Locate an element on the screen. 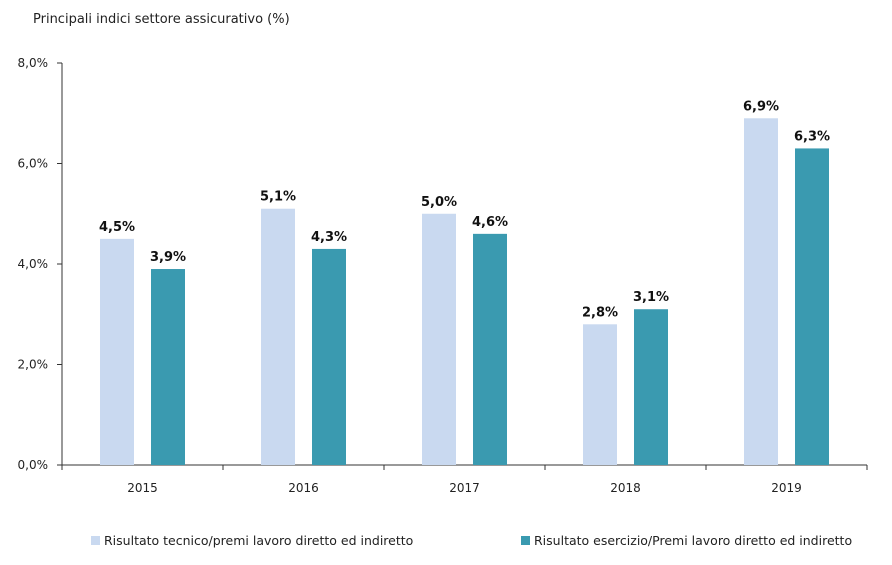  data-label-tecnico-2018: 2,8% is located at coordinates (600, 312).